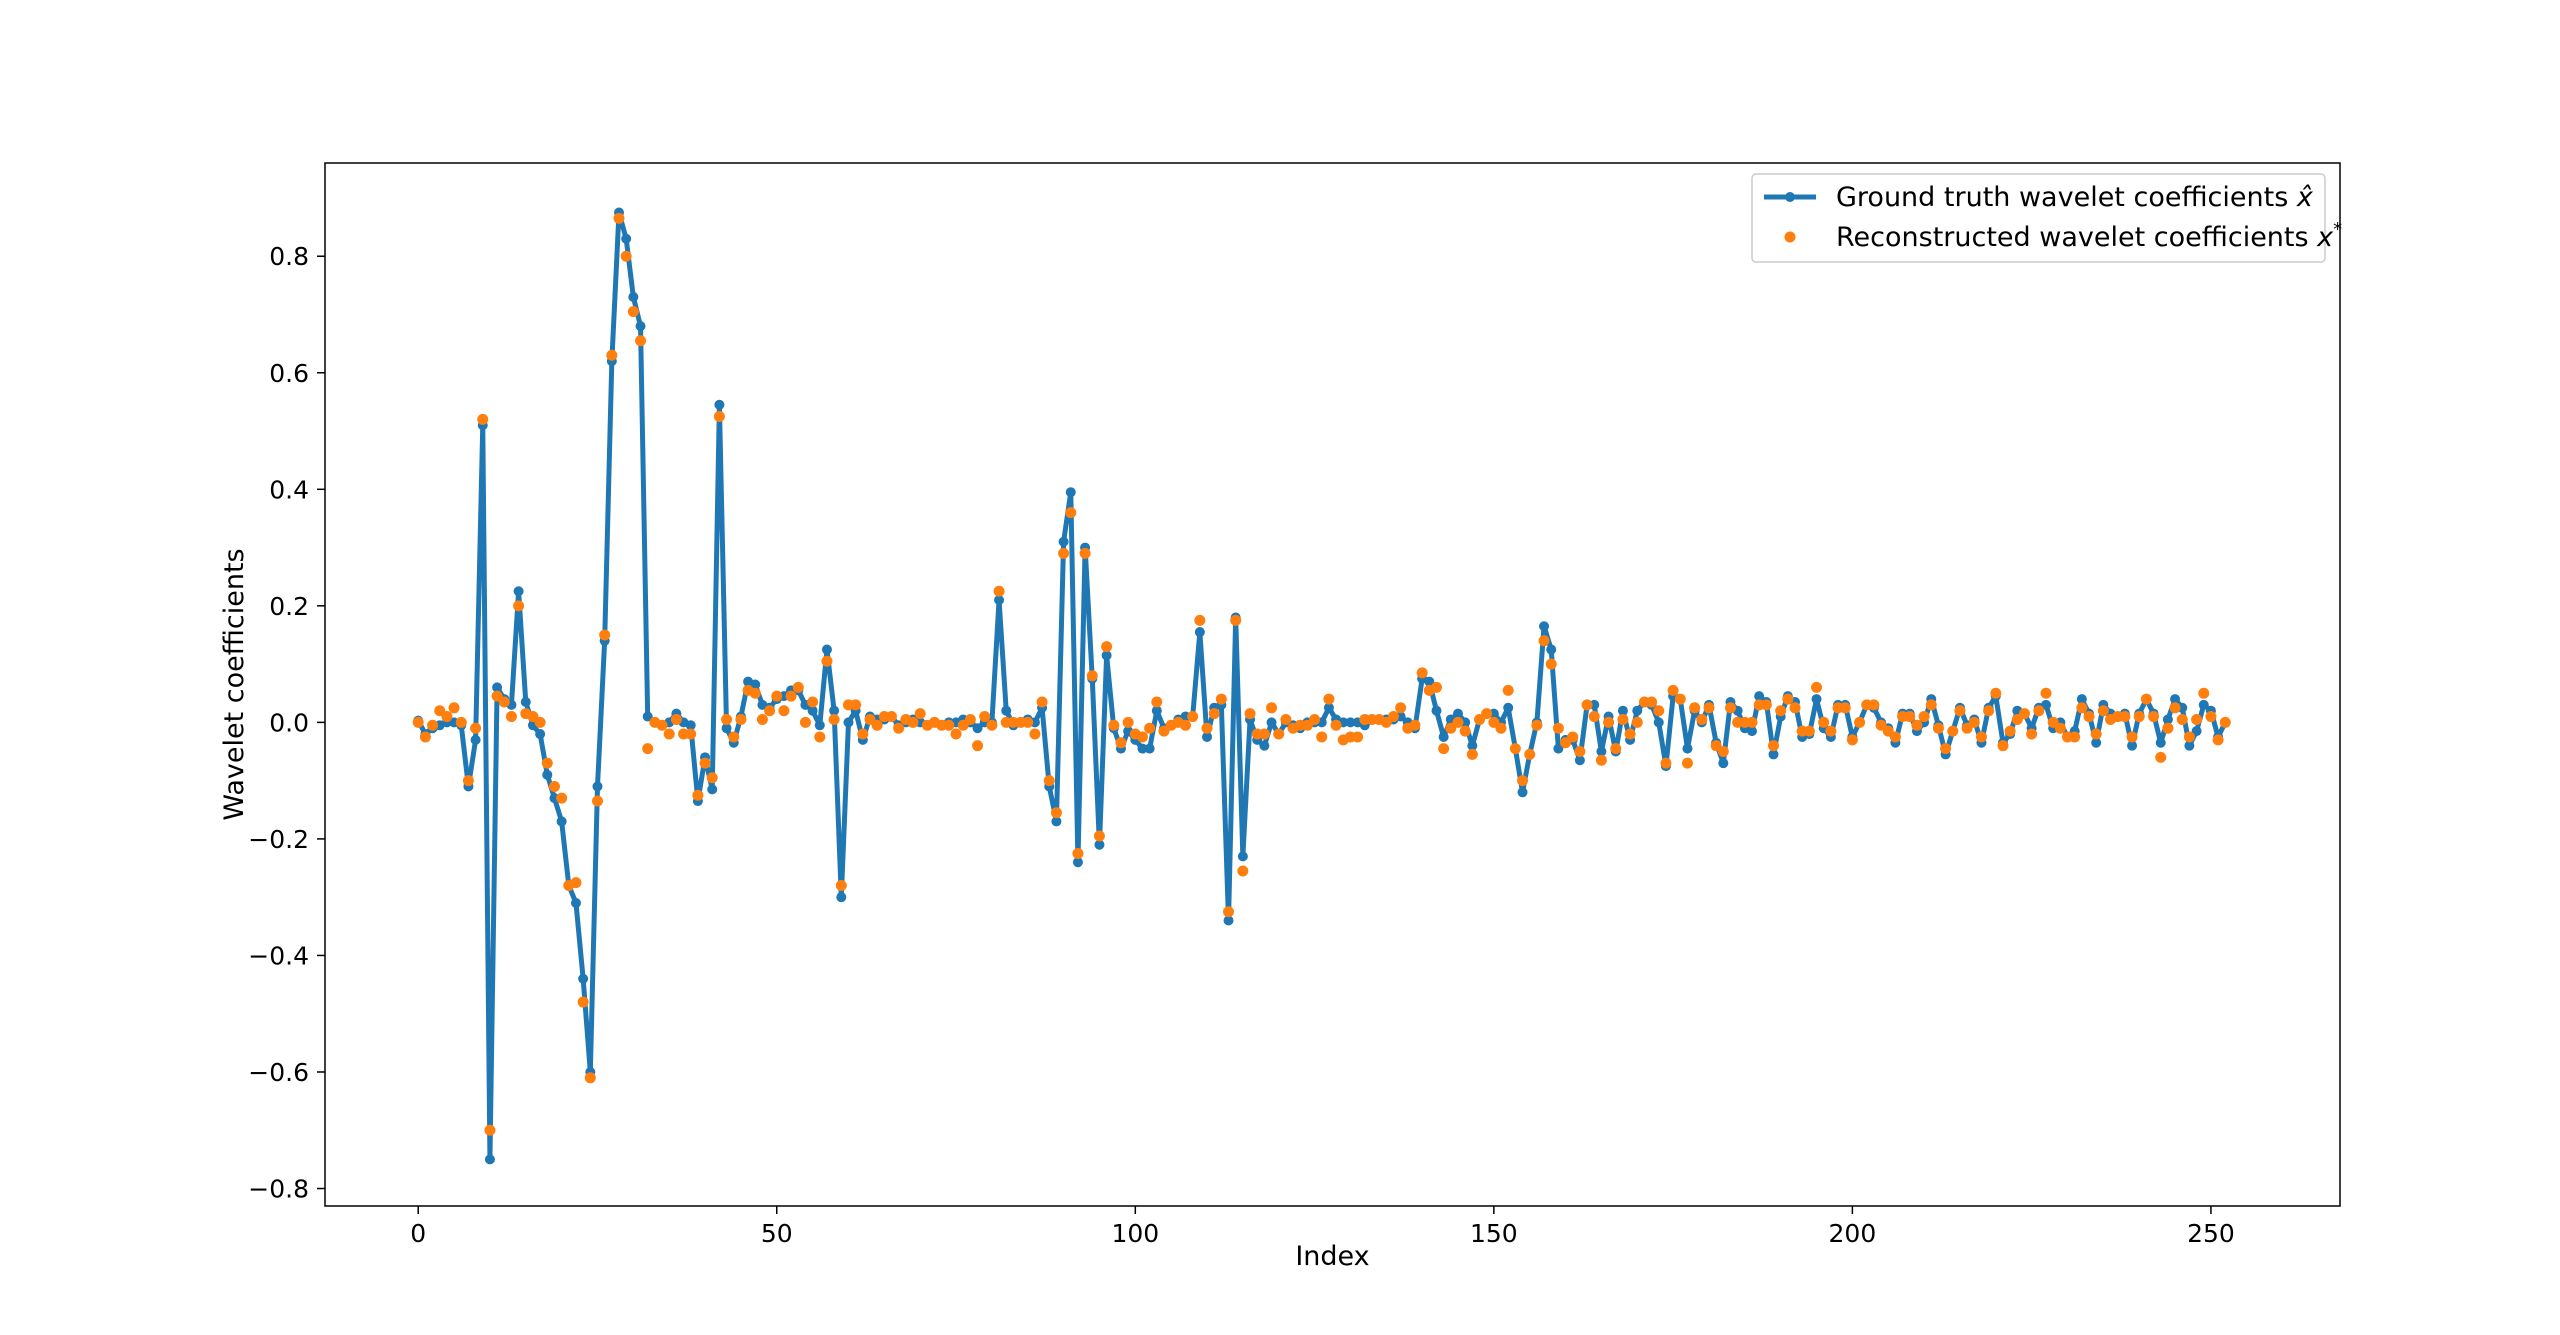 The width and height of the screenshot is (2560, 1335). What do you see at coordinates (289, 373) in the screenshot?
I see `y-tick-label: 0.6` at bounding box center [289, 373].